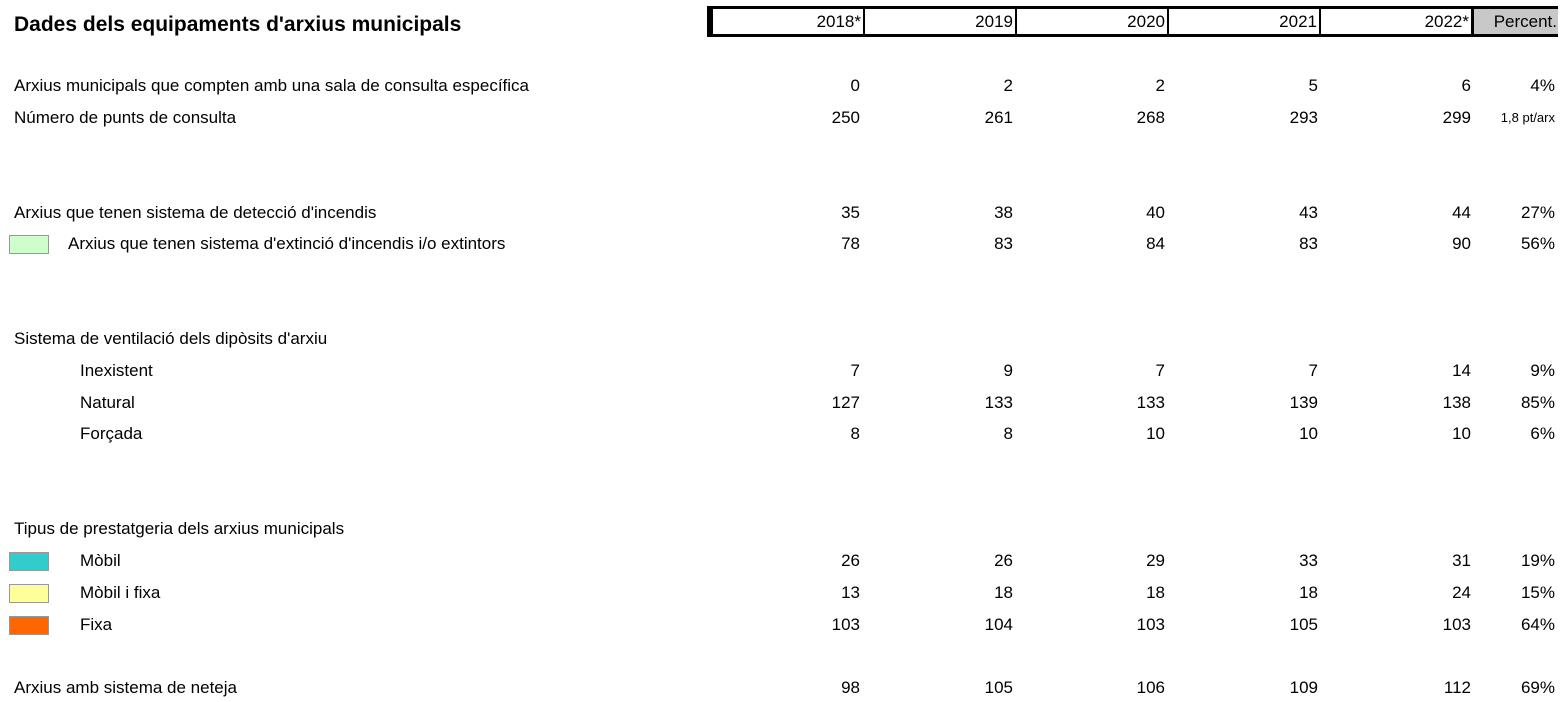  What do you see at coordinates (1397, 21) in the screenshot?
I see `col-header-2022: 2022*` at bounding box center [1397, 21].